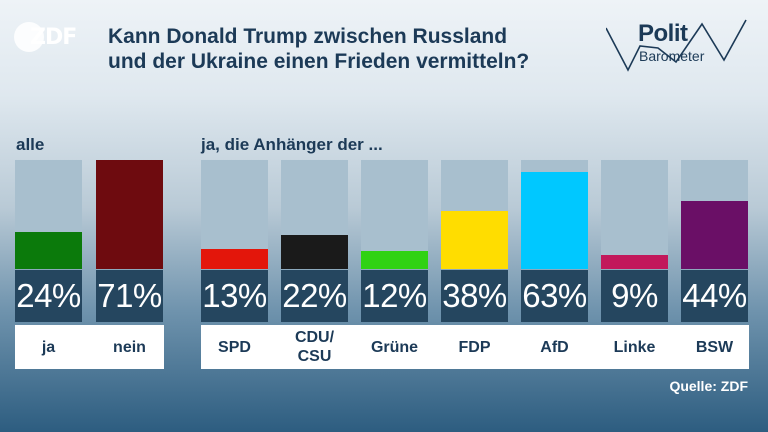  I want to click on politbarometer-logo-graphic, so click(676, 45).